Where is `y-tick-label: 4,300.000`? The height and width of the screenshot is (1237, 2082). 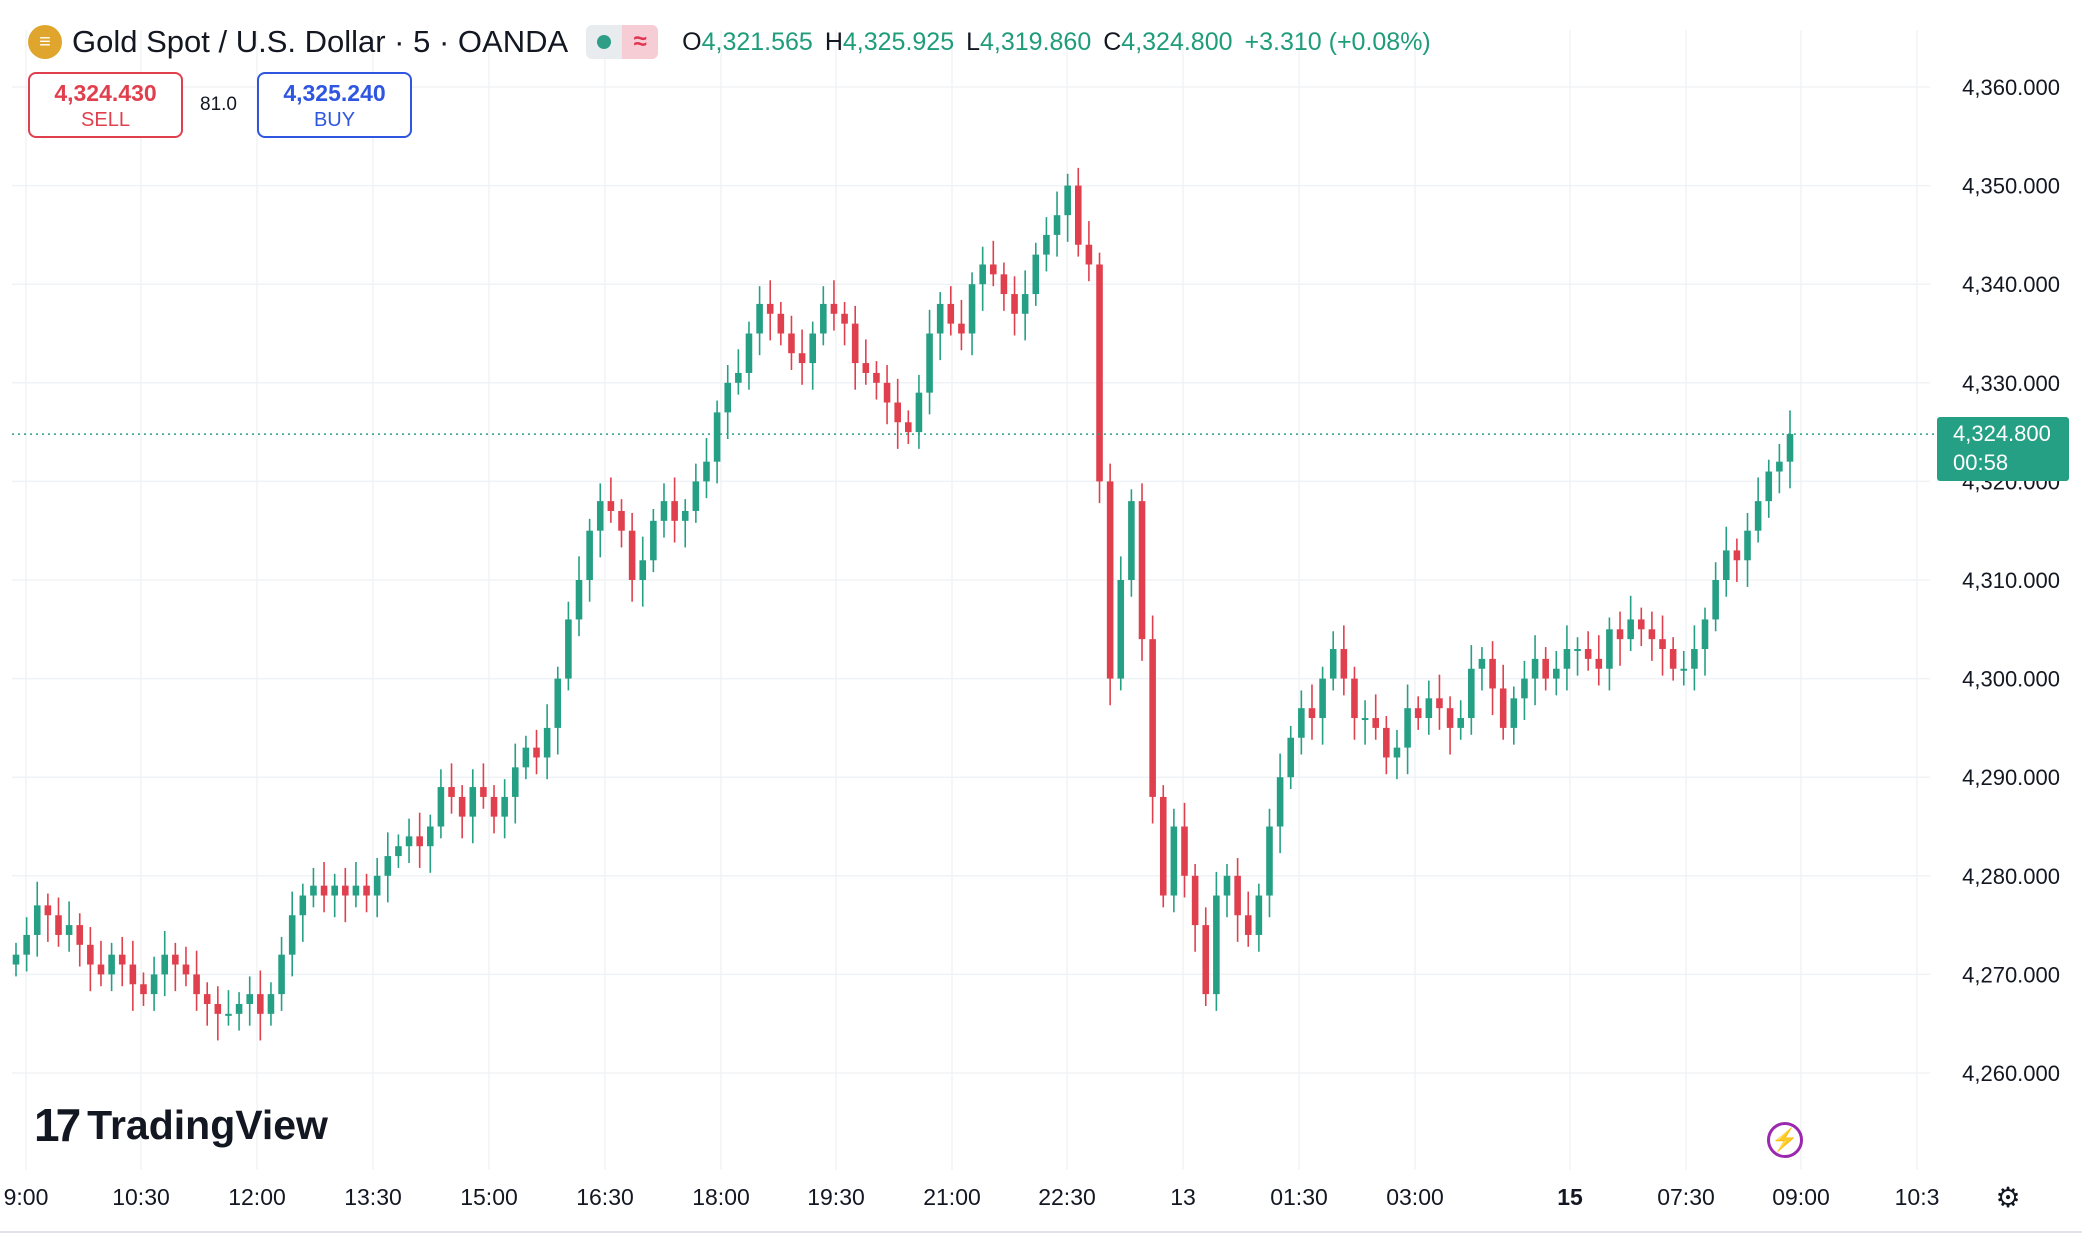
y-tick-label: 4,300.000 is located at coordinates (2011, 679).